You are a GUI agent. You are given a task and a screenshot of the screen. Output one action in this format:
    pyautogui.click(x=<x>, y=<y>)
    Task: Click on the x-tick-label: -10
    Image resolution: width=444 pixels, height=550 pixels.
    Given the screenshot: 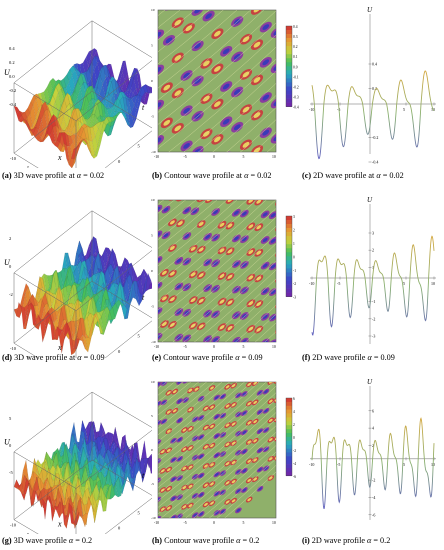 What is the action you would take?
    pyautogui.click(x=13, y=158)
    